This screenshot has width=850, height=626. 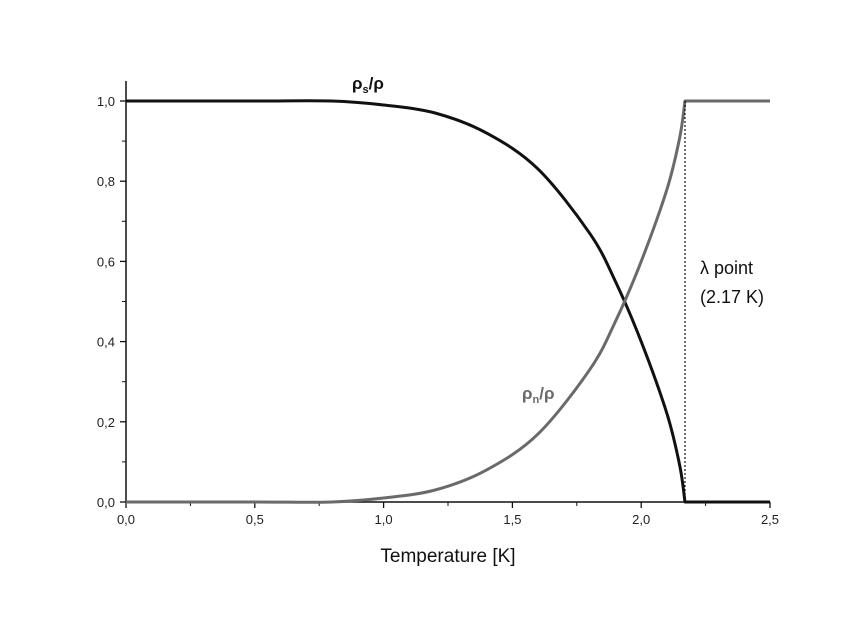 What do you see at coordinates (726, 268) in the screenshot?
I see `lambda-point-label: λ point` at bounding box center [726, 268].